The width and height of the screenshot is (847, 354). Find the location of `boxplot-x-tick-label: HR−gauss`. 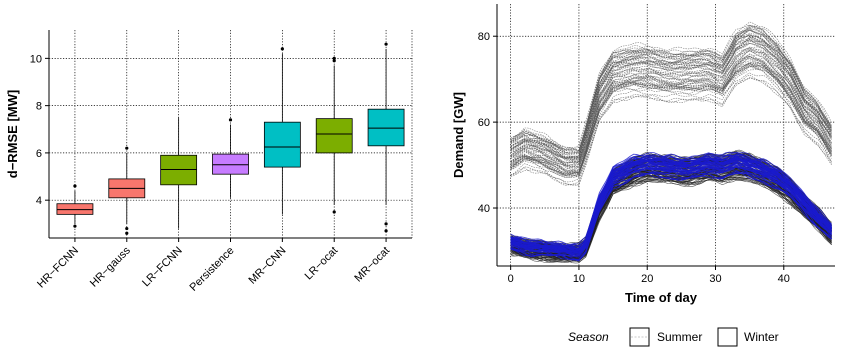

boxplot-x-tick-label: HR−gauss is located at coordinates (110, 266).